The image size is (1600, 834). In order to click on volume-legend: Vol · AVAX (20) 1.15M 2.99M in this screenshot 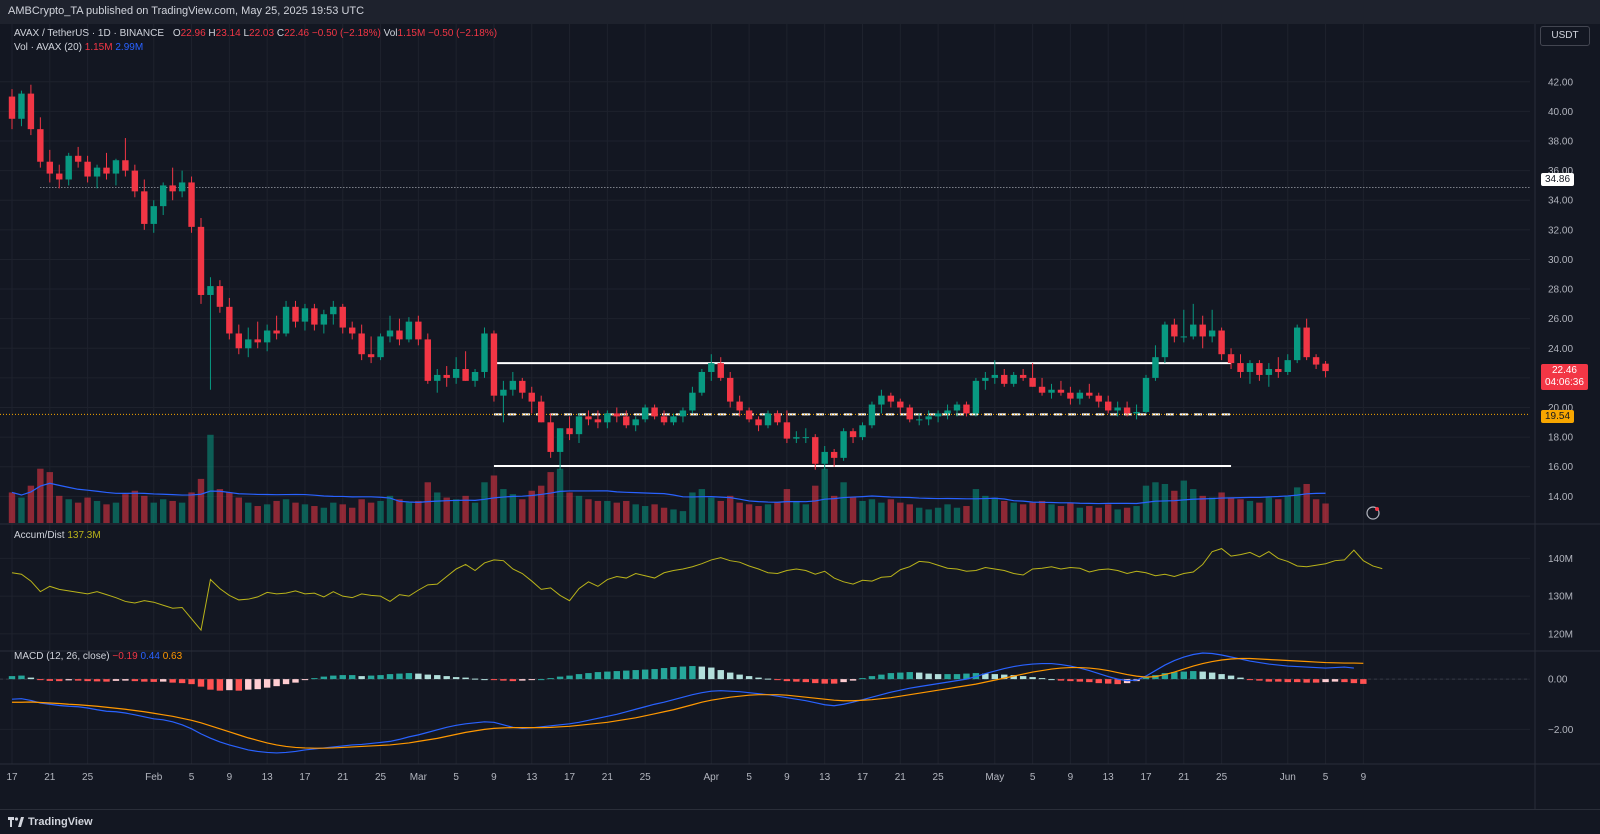, I will do `click(78, 47)`.